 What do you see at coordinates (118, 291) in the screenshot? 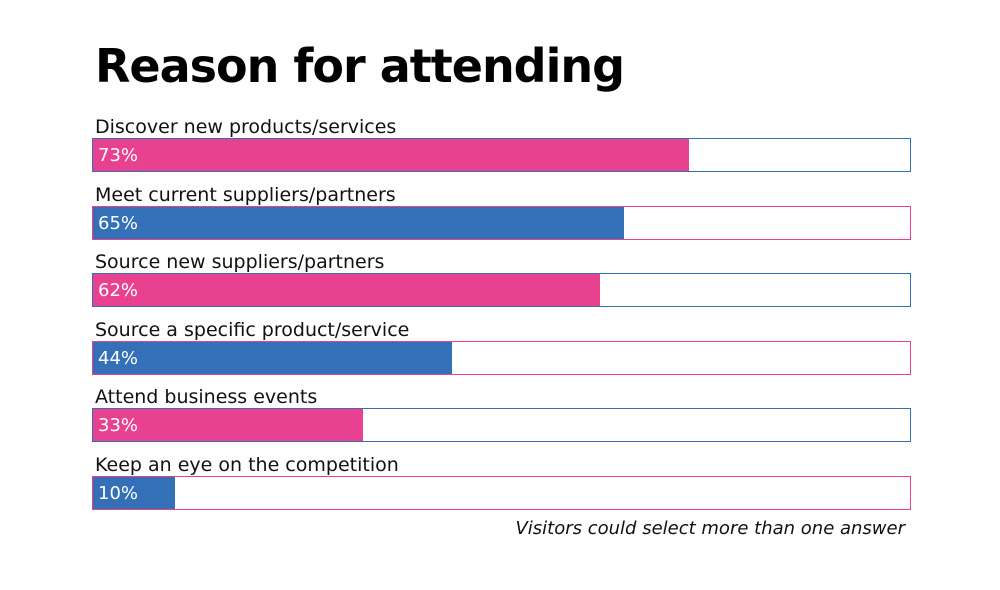
I see `data-label: 62%` at bounding box center [118, 291].